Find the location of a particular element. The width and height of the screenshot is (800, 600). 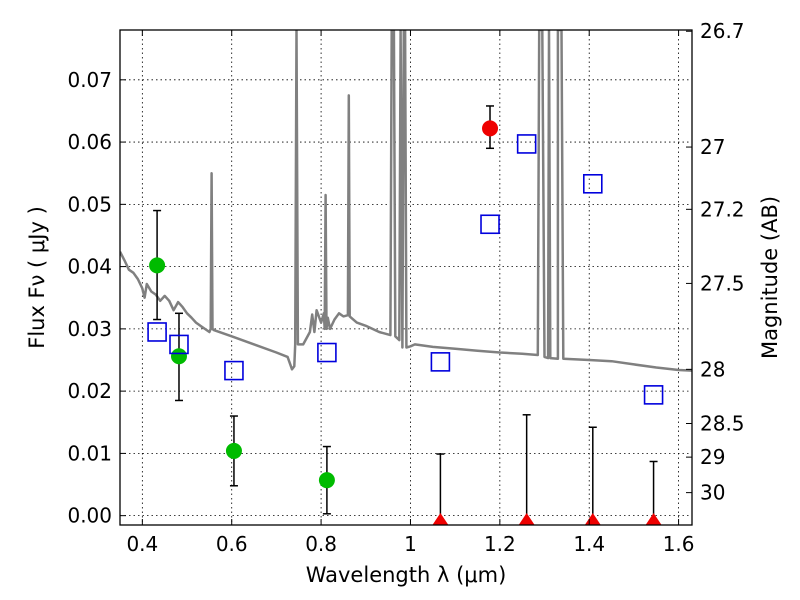

right-tick-label: 30 is located at coordinates (712, 493).